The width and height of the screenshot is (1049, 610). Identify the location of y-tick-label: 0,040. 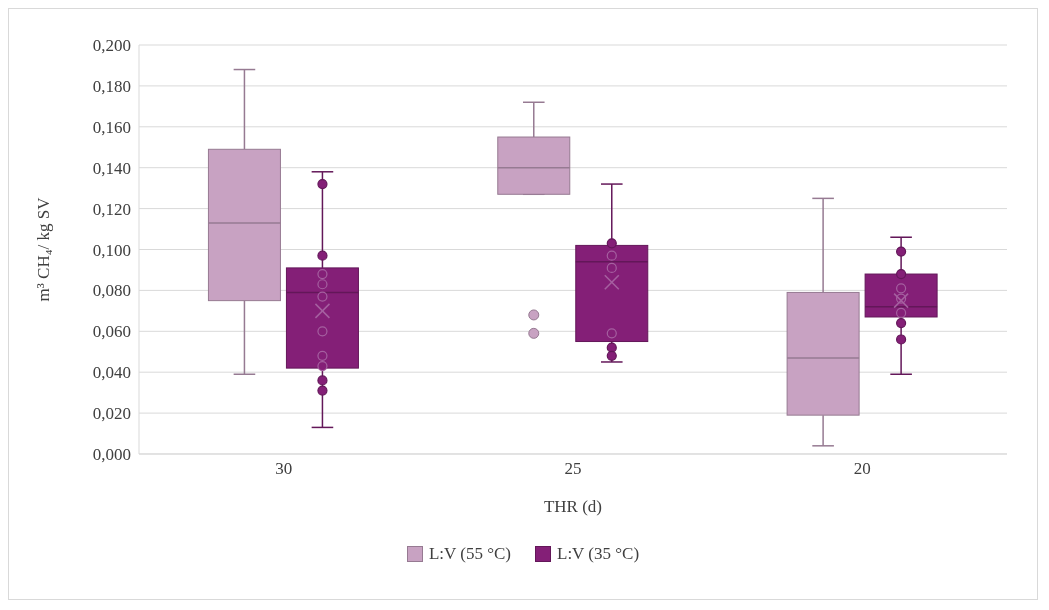
(111, 373).